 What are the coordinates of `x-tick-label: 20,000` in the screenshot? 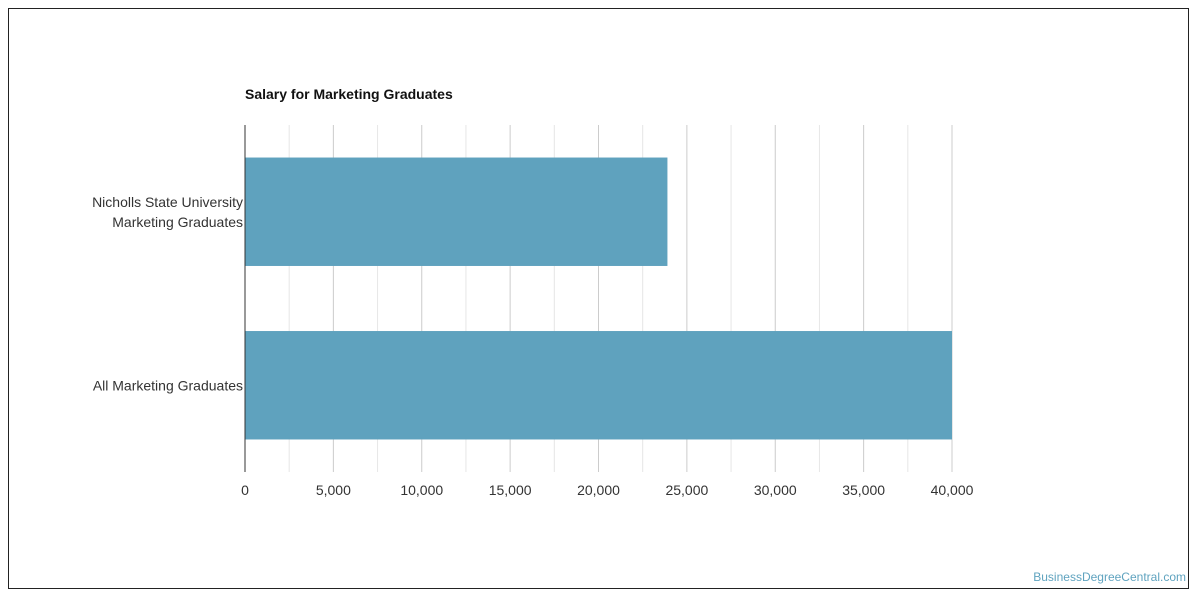 It's located at (598, 490).